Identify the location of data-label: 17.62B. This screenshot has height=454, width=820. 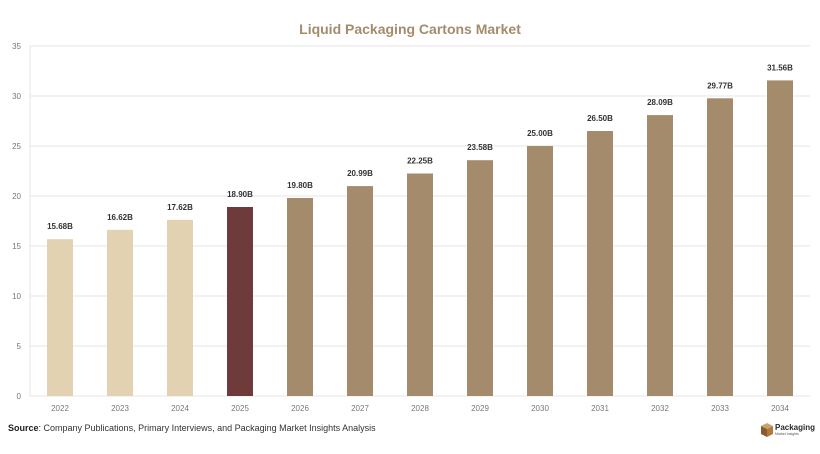
(180, 207).